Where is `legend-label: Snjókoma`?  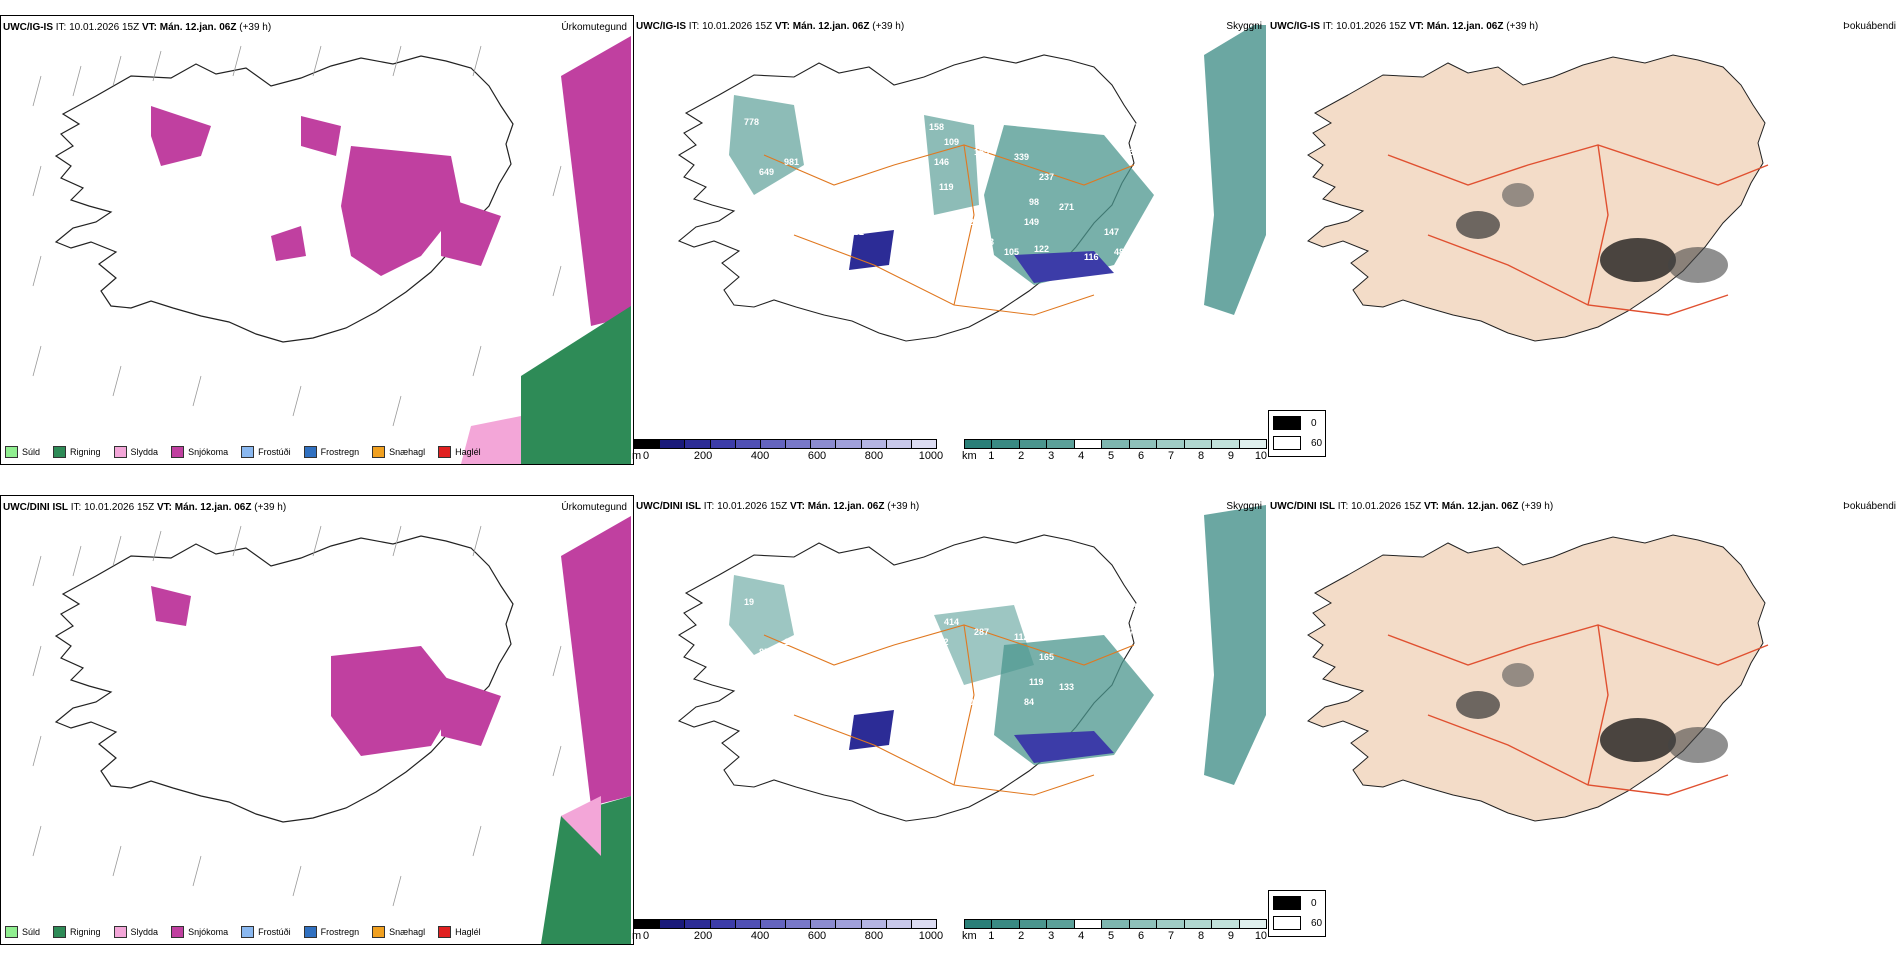
legend-label: Snjókoma is located at coordinates (208, 452).